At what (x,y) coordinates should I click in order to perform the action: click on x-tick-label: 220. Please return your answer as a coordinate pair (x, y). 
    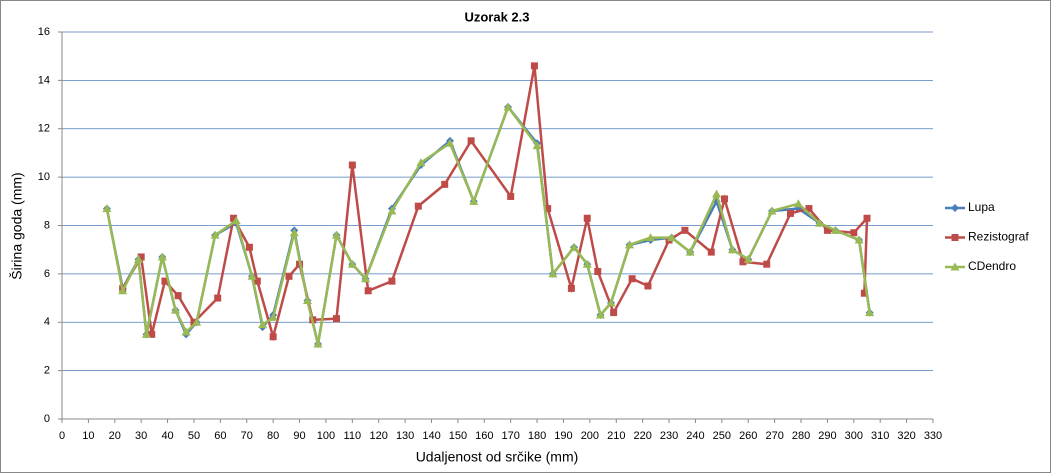
    Looking at the image, I should click on (642, 436).